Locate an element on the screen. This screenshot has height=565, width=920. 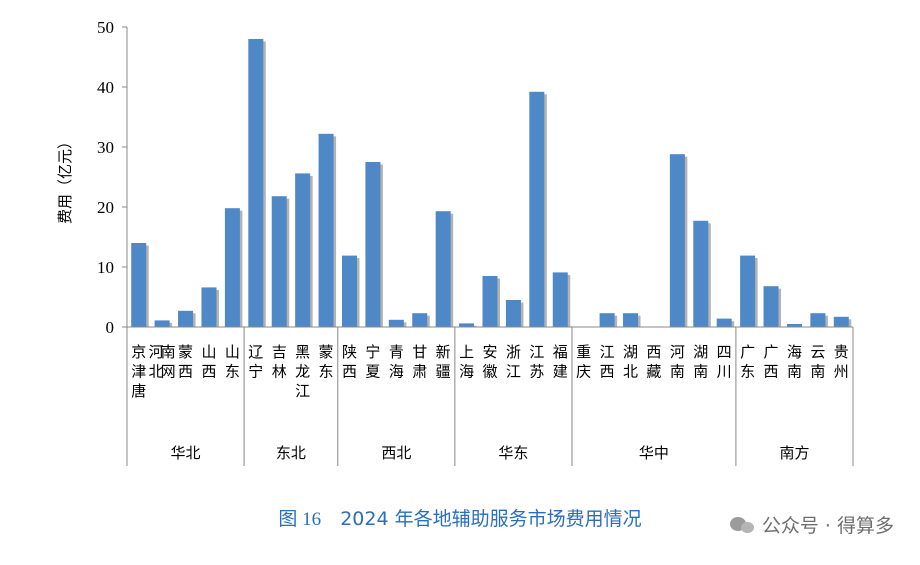
category-label: 新 is located at coordinates (443, 352).